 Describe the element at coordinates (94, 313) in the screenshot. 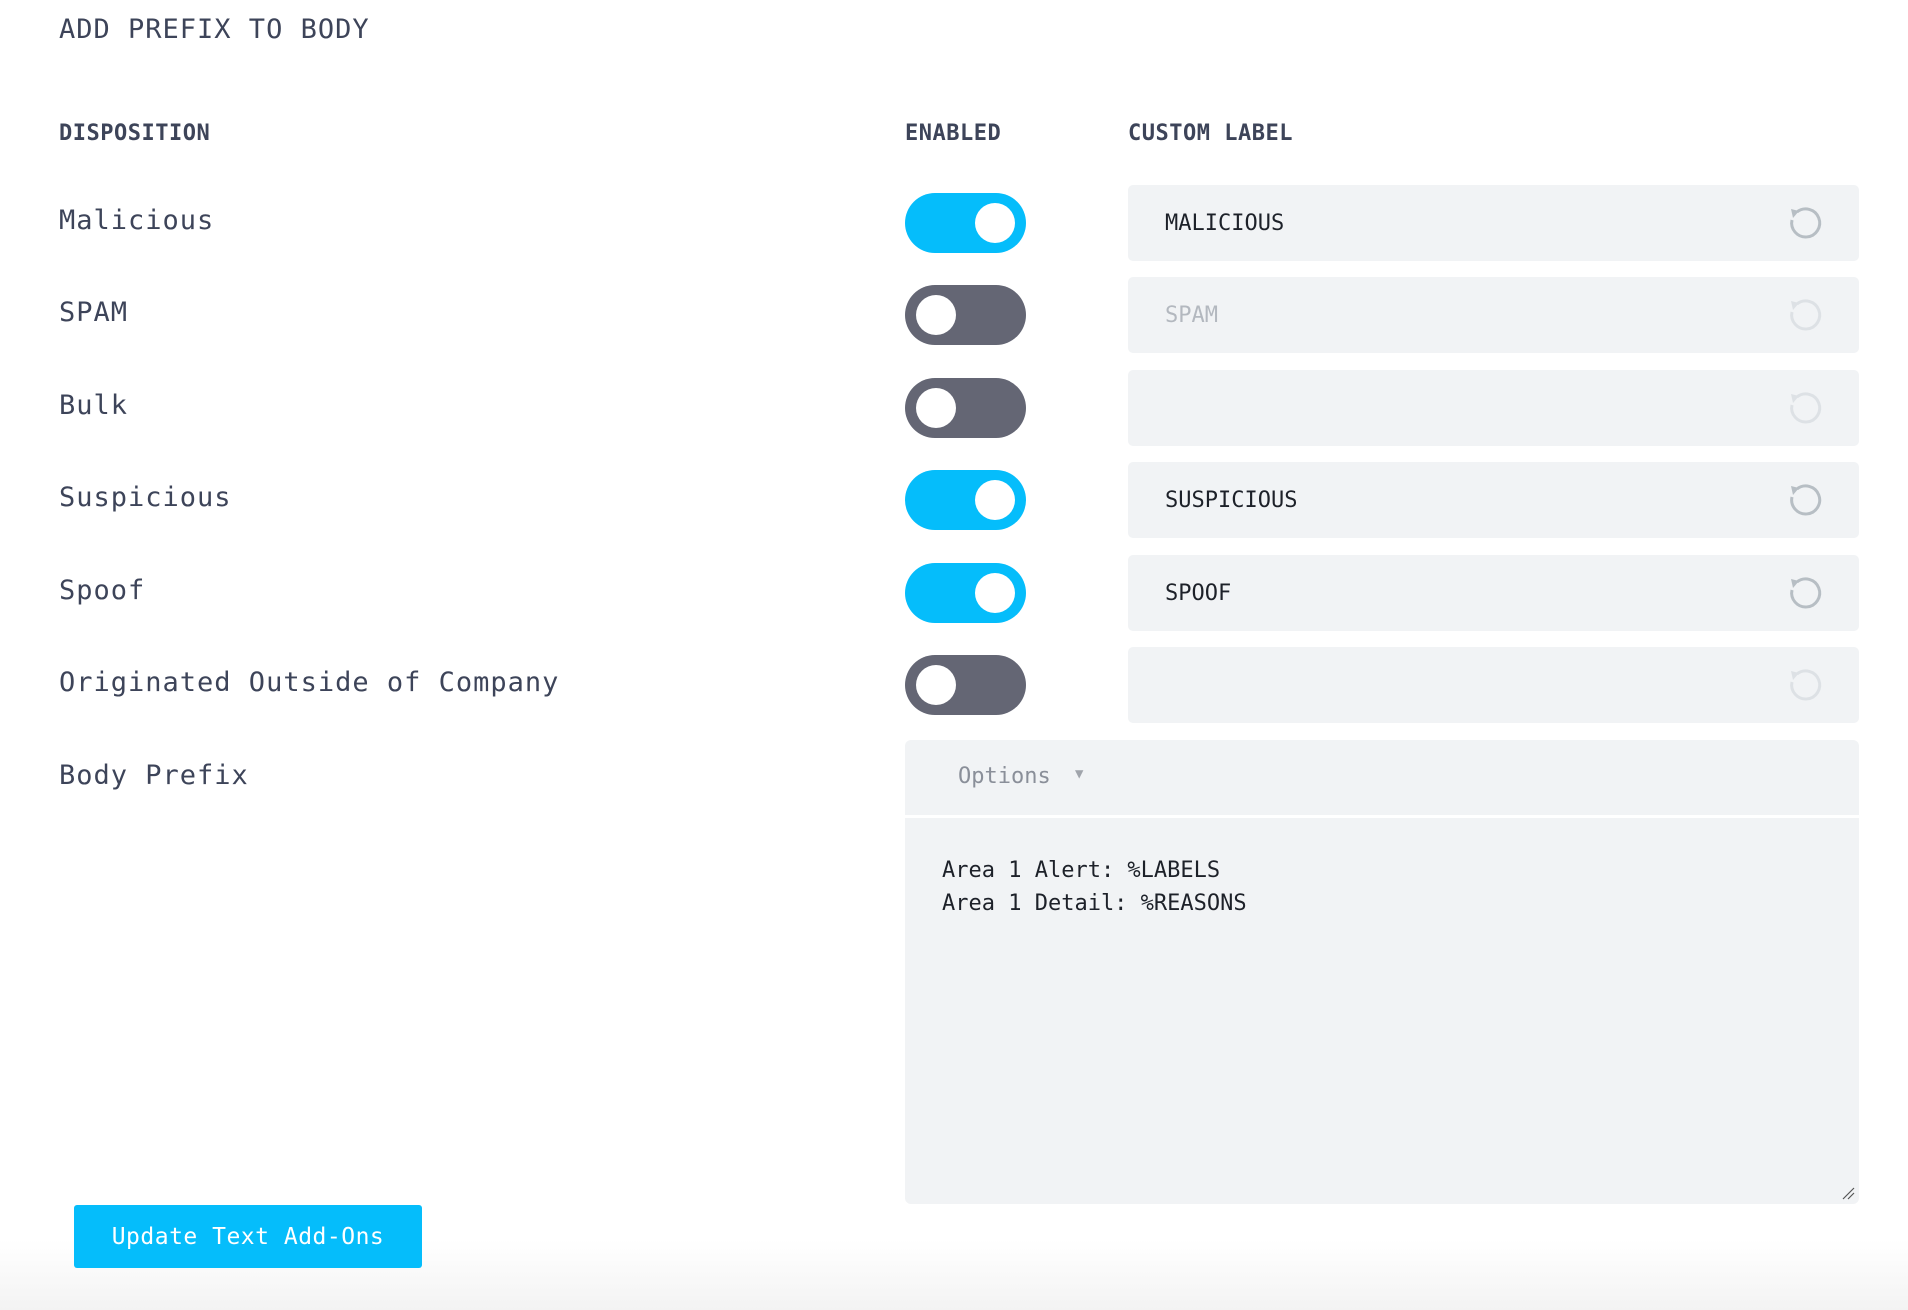

I see `disposition-label: SPAM` at that location.